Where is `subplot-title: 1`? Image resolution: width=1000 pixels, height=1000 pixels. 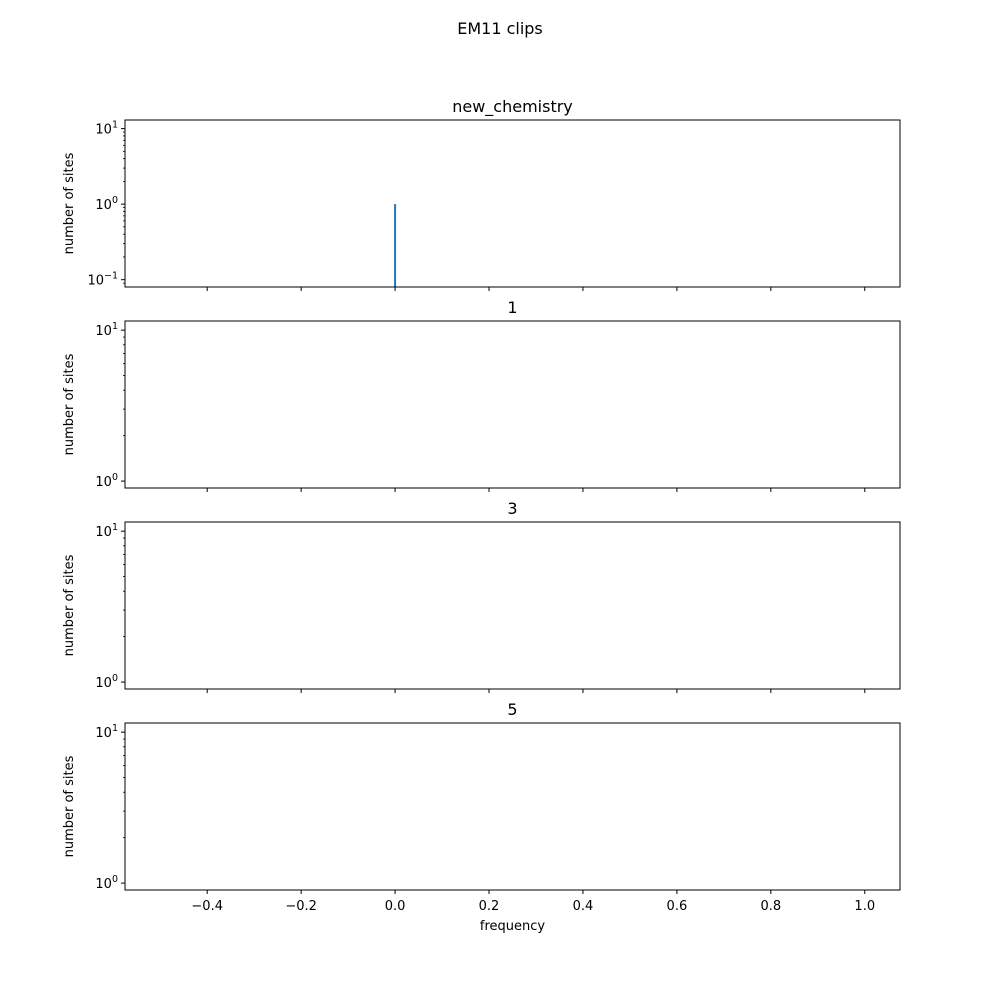 subplot-title: 1 is located at coordinates (512, 307).